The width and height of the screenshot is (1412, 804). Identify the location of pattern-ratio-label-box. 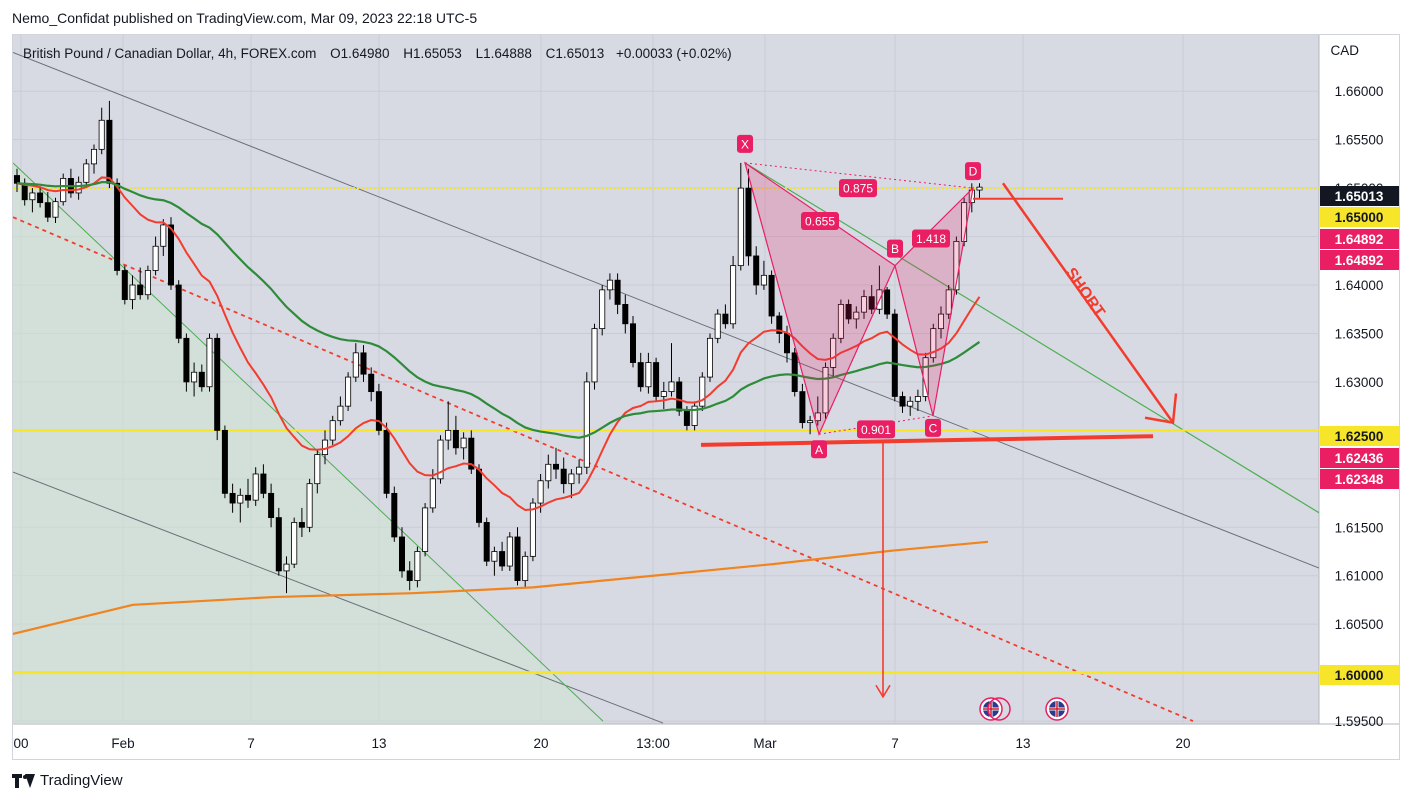
(876, 429).